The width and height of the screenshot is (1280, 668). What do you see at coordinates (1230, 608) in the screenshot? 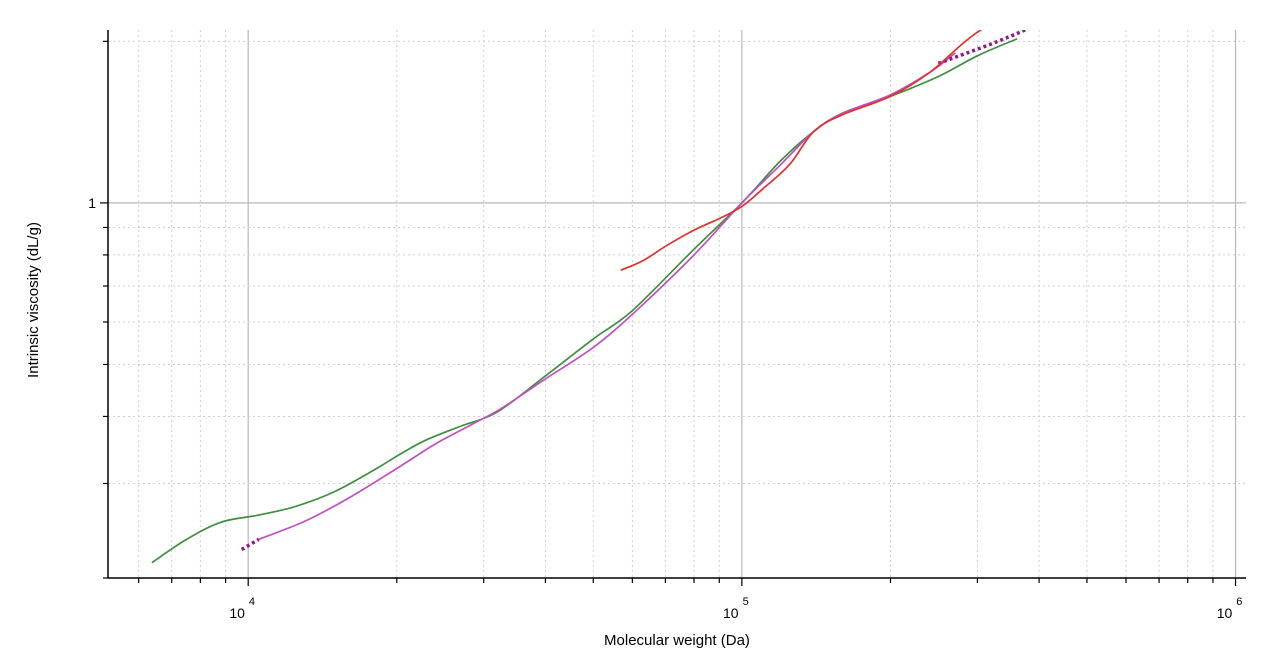
I see `x-tick-label: 10⁶` at bounding box center [1230, 608].